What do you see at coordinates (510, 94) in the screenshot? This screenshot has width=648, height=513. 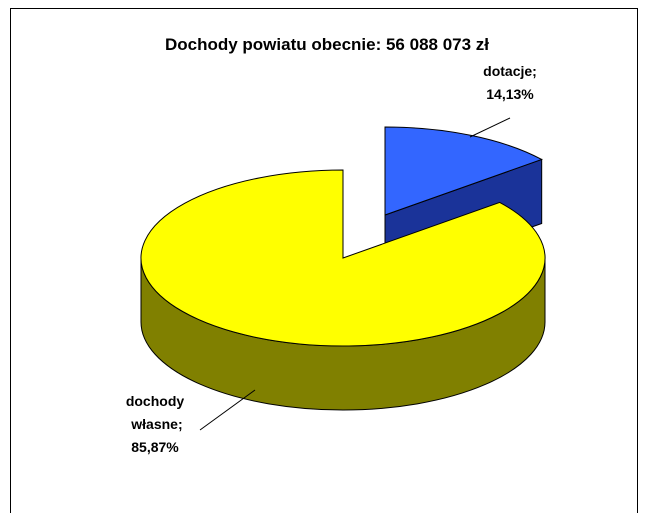 I see `value-label: 14,13%` at bounding box center [510, 94].